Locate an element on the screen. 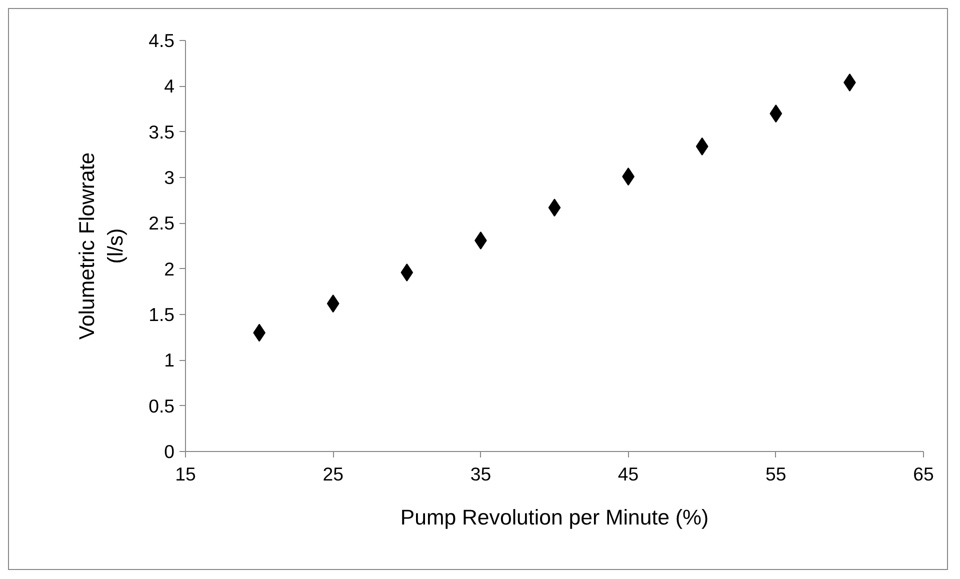 This screenshot has height=579, width=960. x-tick-label: 25 is located at coordinates (333, 474).